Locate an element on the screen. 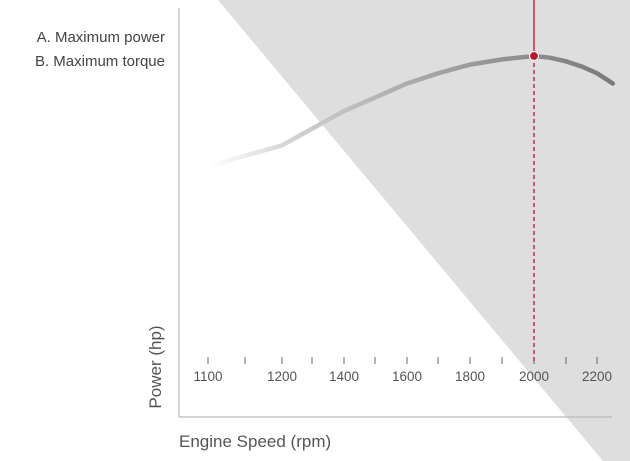 This screenshot has height=461, width=630. x-tick-label: 1100 is located at coordinates (207, 376).